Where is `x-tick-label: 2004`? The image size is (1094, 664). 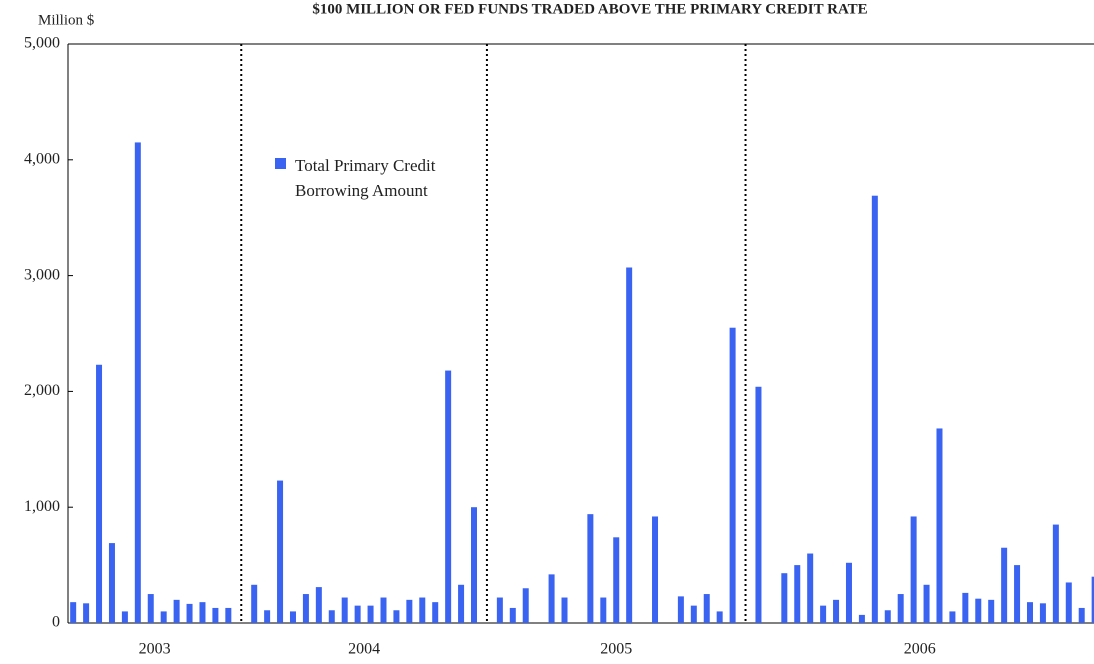 x-tick-label: 2004 is located at coordinates (364, 649).